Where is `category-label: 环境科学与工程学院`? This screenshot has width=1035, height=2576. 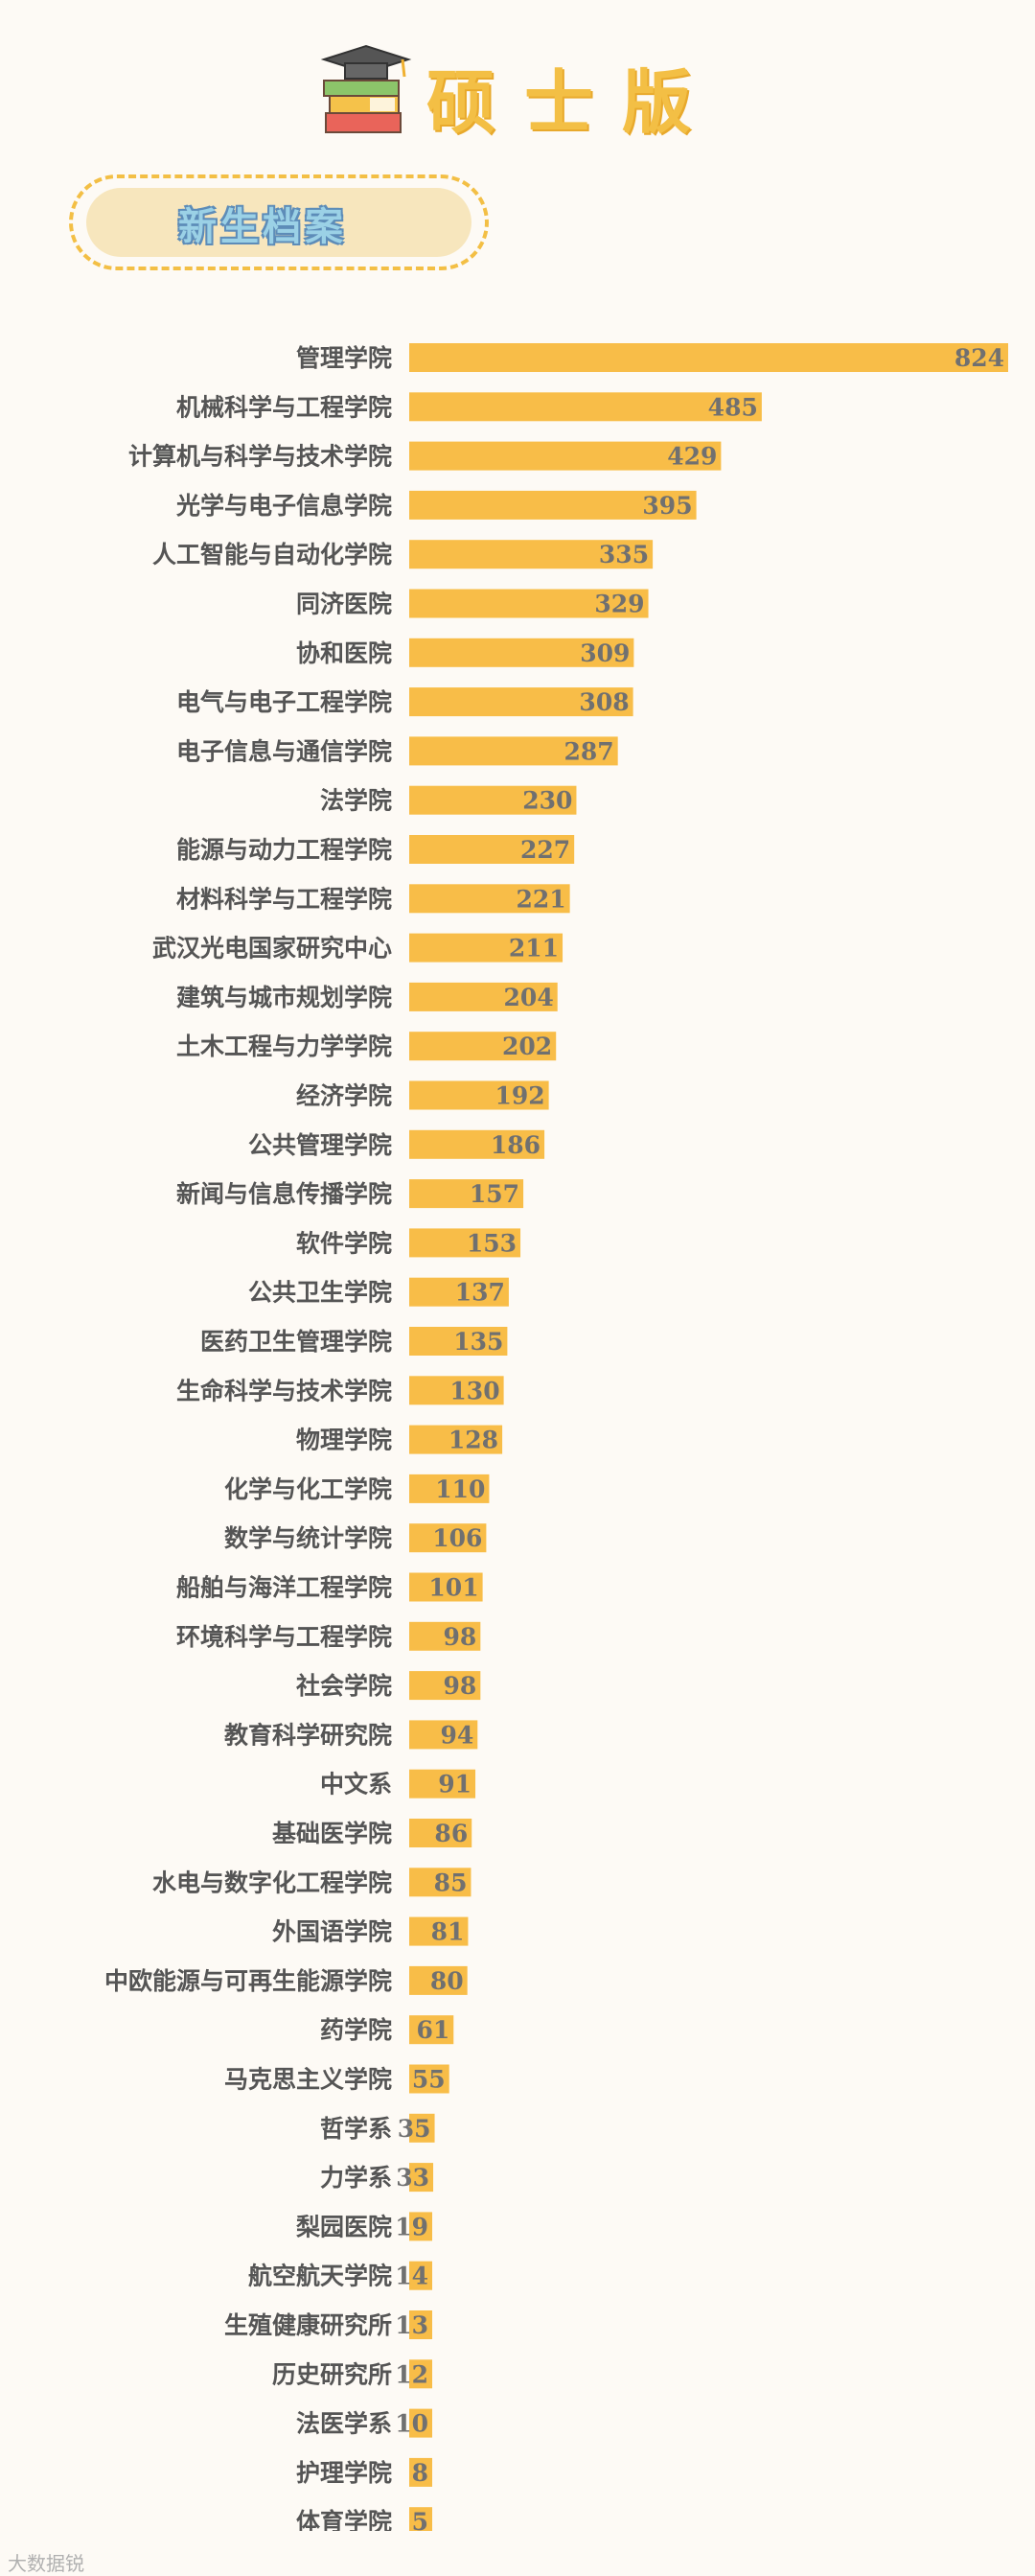 category-label: 环境科学与工程学院 is located at coordinates (284, 1637).